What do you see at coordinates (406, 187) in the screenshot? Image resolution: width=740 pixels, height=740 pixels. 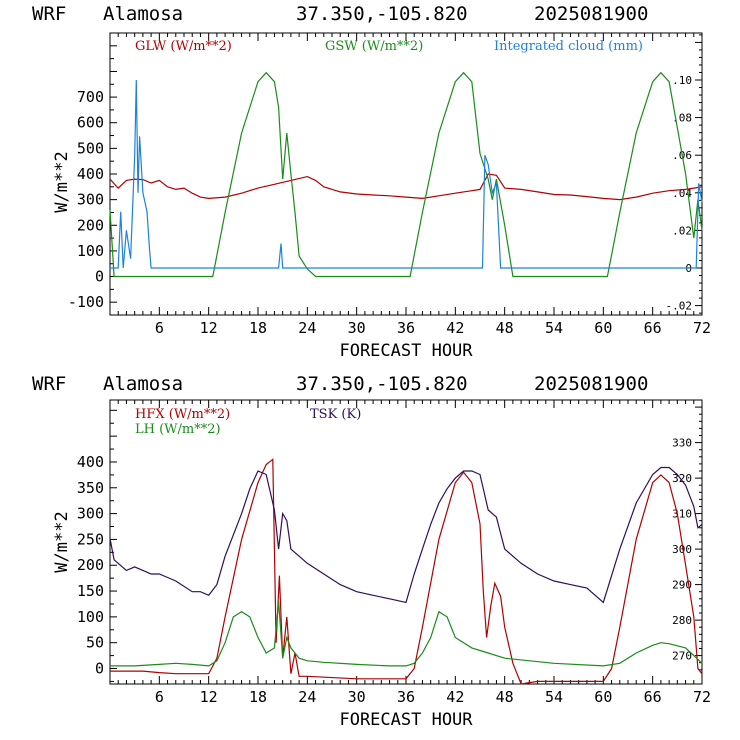 I see `p1-series-glw-line` at bounding box center [406, 187].